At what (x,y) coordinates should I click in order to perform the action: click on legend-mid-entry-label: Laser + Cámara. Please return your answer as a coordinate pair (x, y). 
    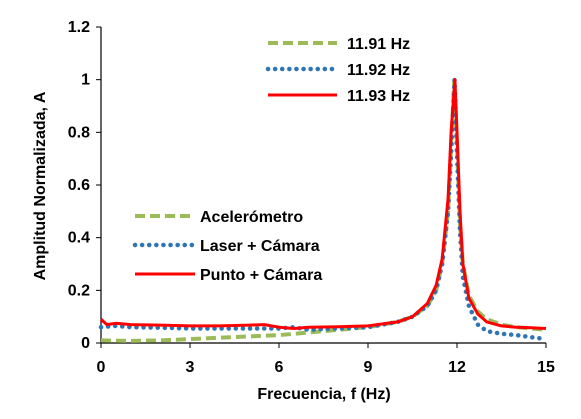
    Looking at the image, I should click on (260, 246).